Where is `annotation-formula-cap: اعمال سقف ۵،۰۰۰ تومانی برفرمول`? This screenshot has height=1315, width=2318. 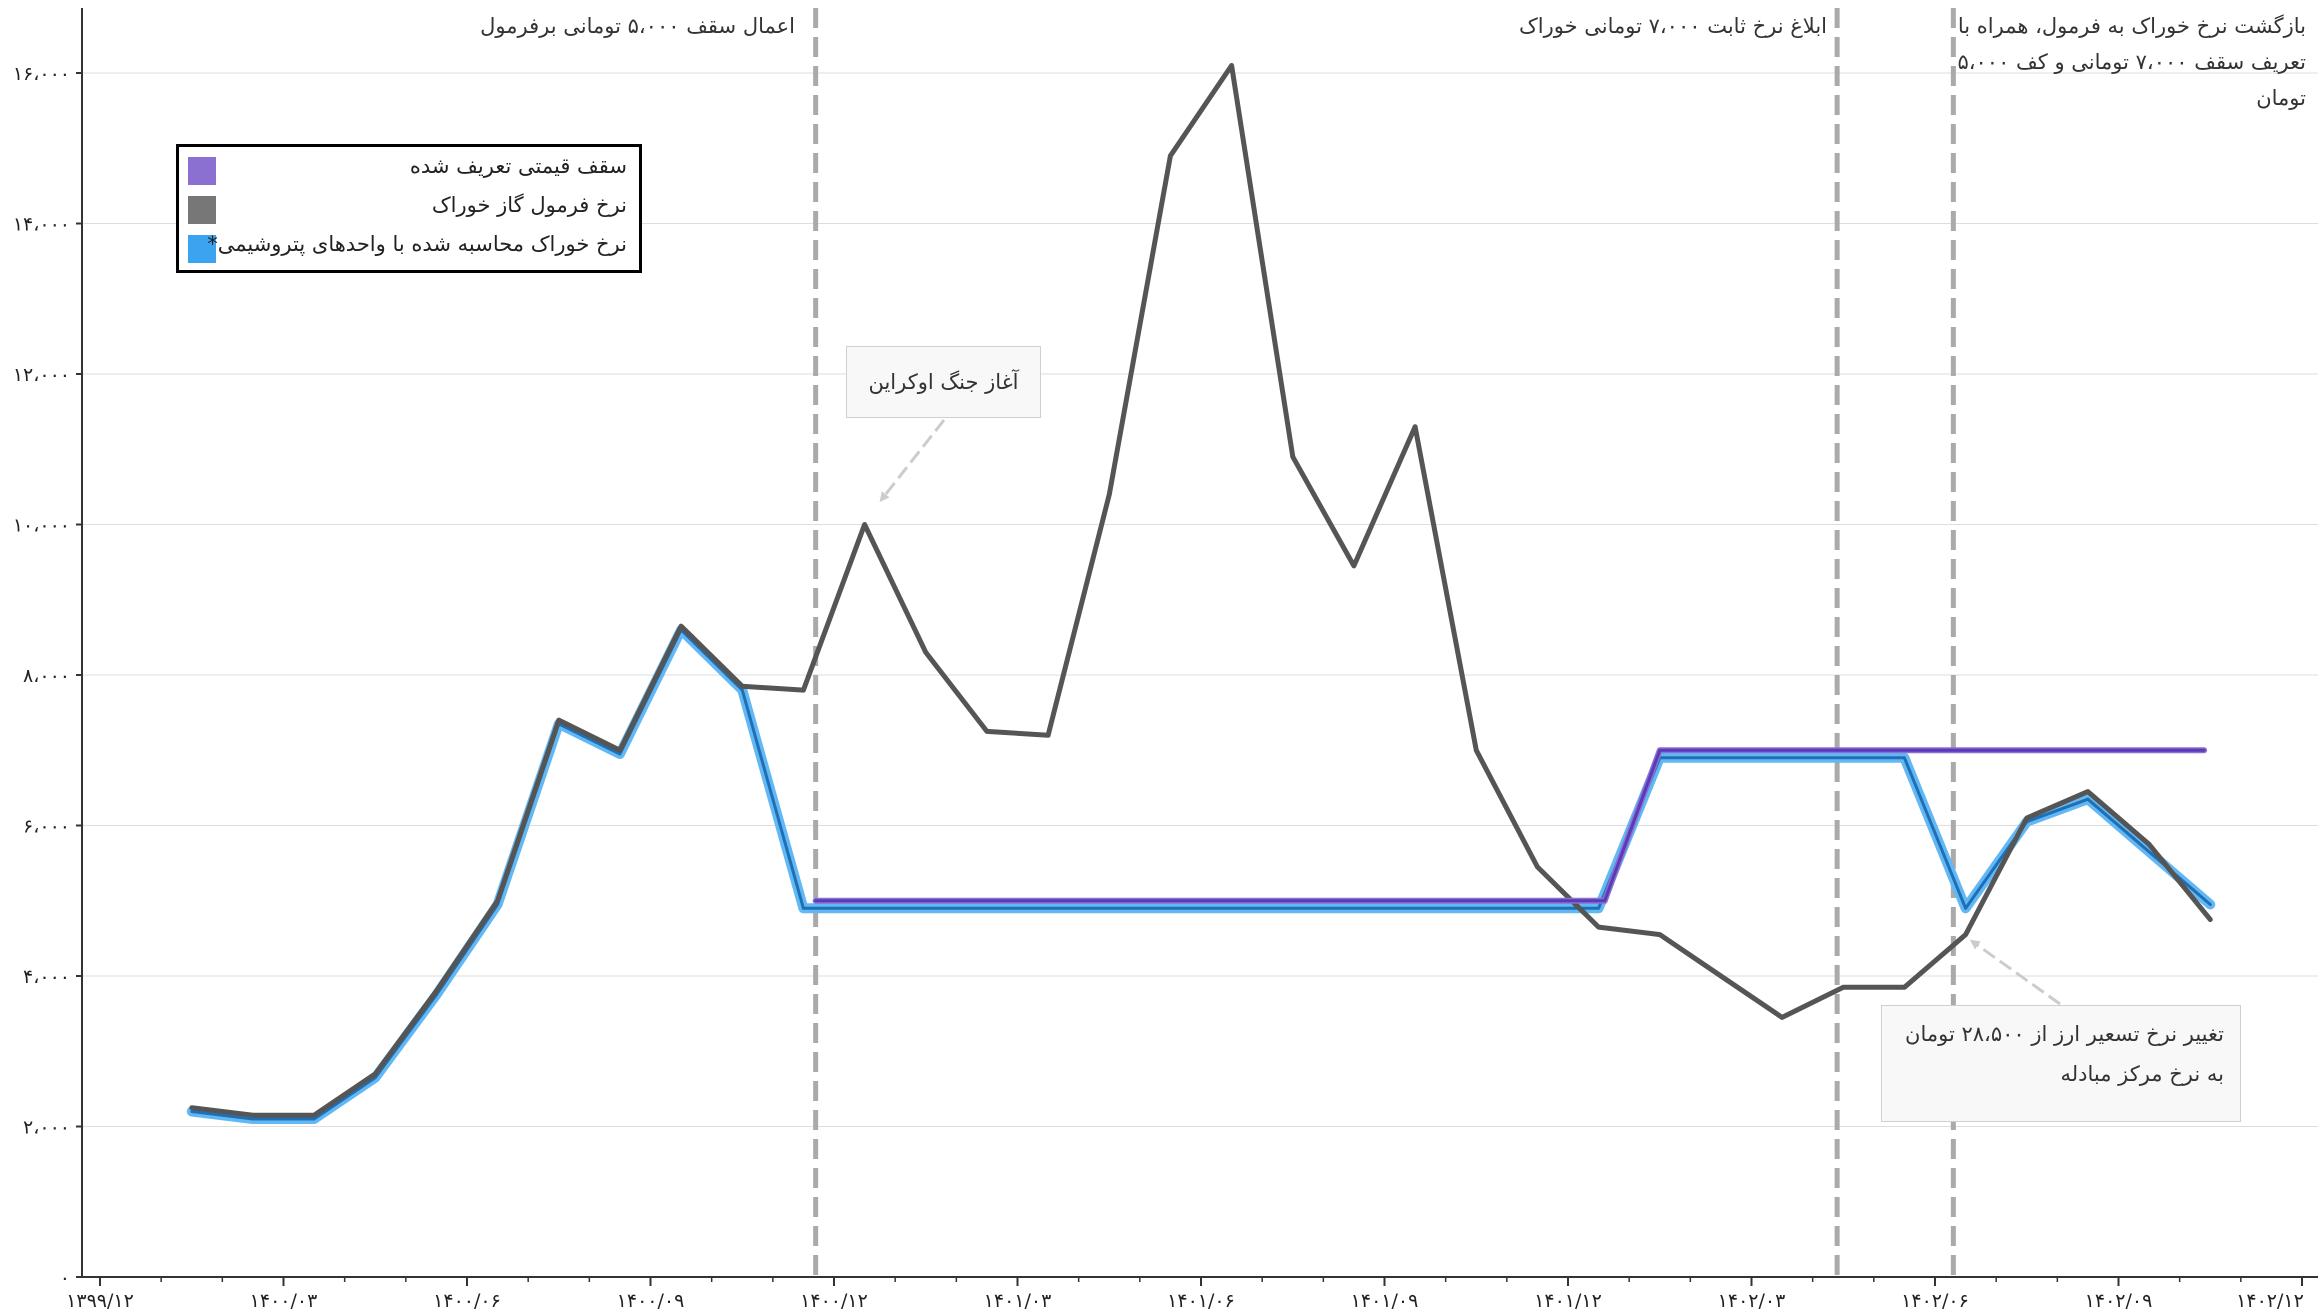 annotation-formula-cap: اعمال سقف ۵،۰۰۰ تومانی برفرمول is located at coordinates (637, 26).